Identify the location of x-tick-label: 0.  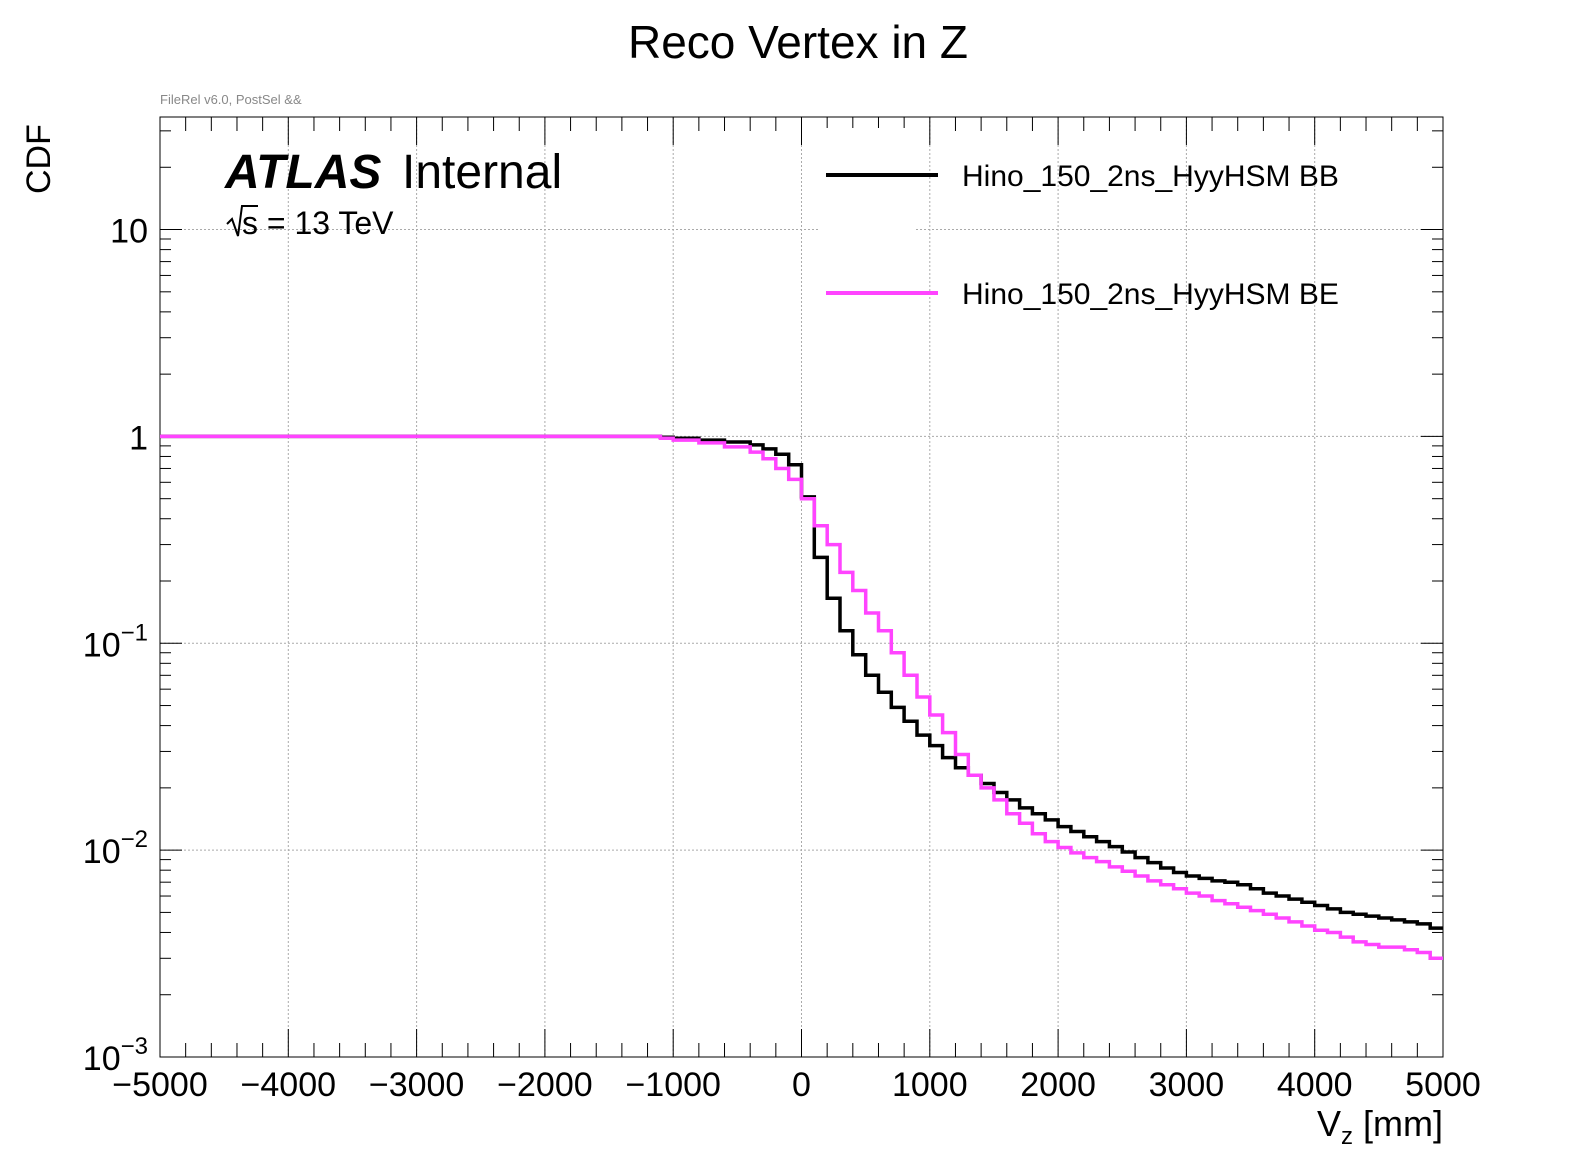
(801, 1085).